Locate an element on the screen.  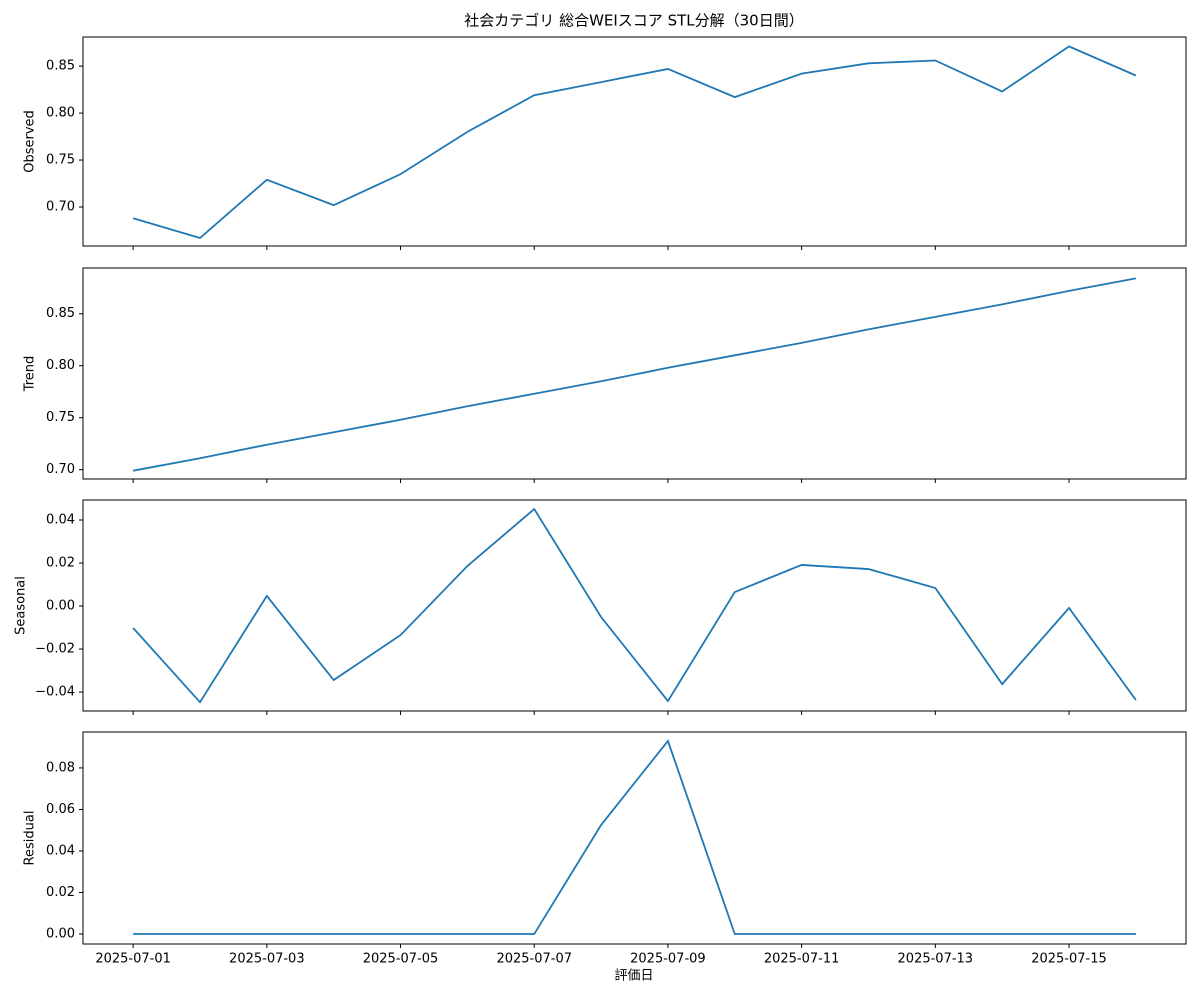
y-axis-label: Trend is located at coordinates (30, 374).